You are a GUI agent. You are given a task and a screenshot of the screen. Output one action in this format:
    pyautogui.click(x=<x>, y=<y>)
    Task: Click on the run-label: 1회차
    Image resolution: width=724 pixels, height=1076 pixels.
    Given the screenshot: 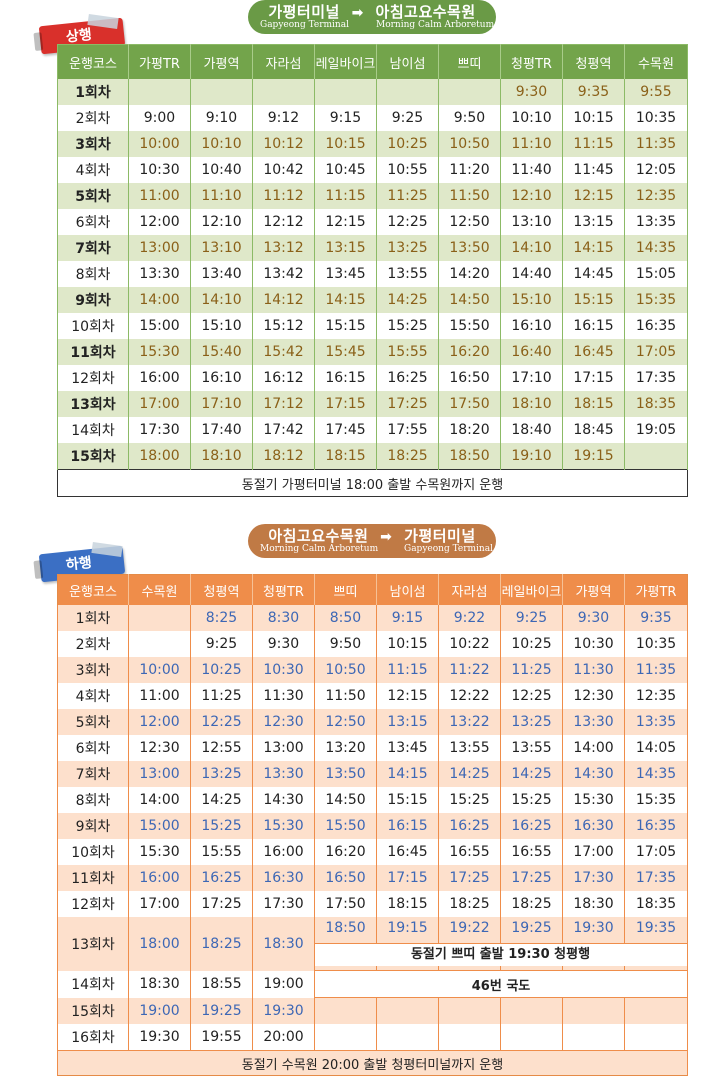 What is the action you would take?
    pyautogui.click(x=93, y=92)
    